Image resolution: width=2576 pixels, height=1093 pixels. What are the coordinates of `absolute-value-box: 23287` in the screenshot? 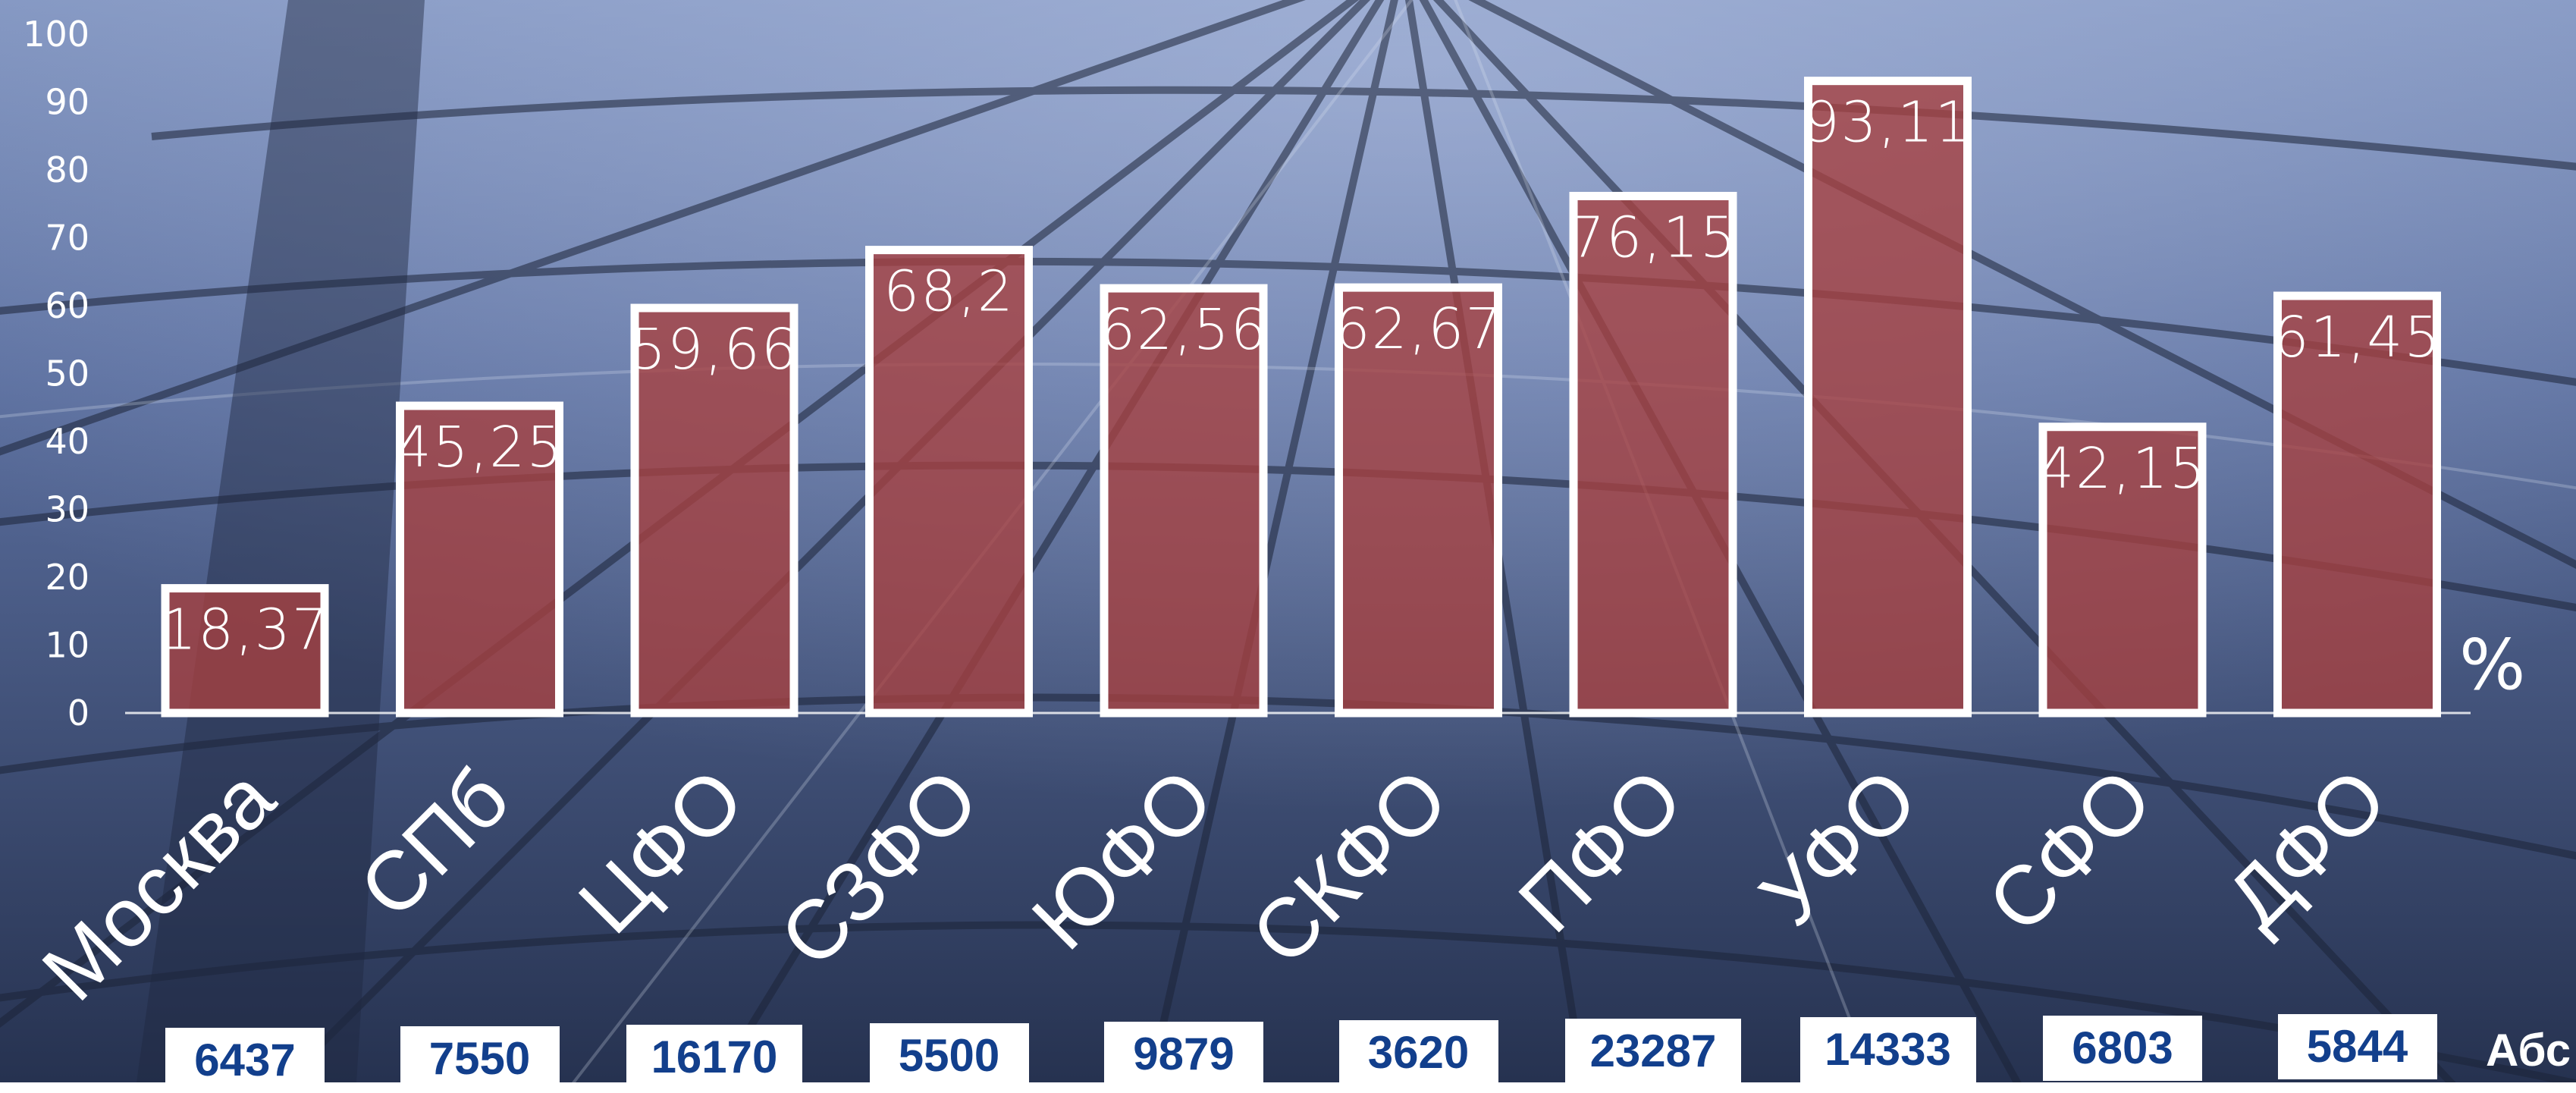 It's located at (1653, 1051).